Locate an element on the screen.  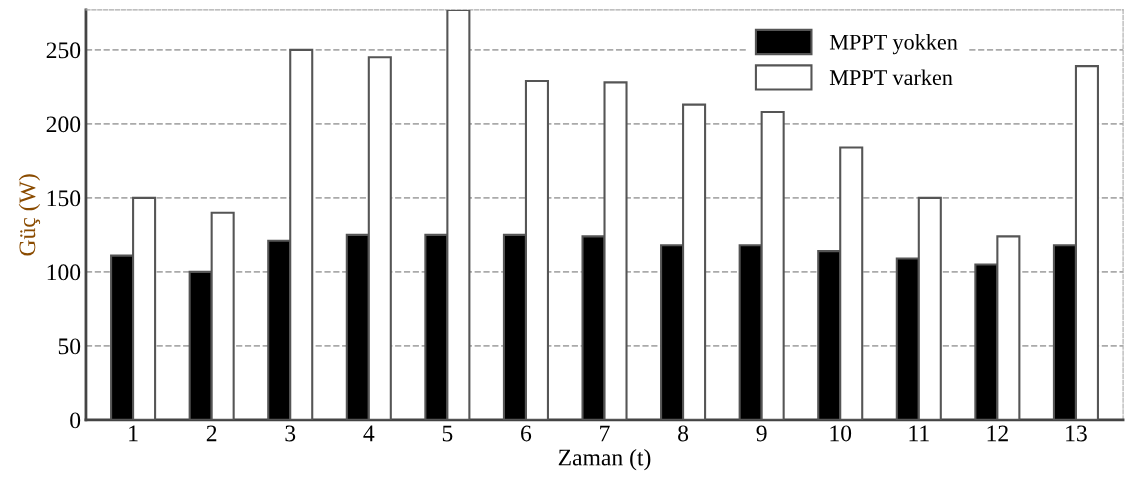
legend-label: MPPT varken is located at coordinates (891, 77).